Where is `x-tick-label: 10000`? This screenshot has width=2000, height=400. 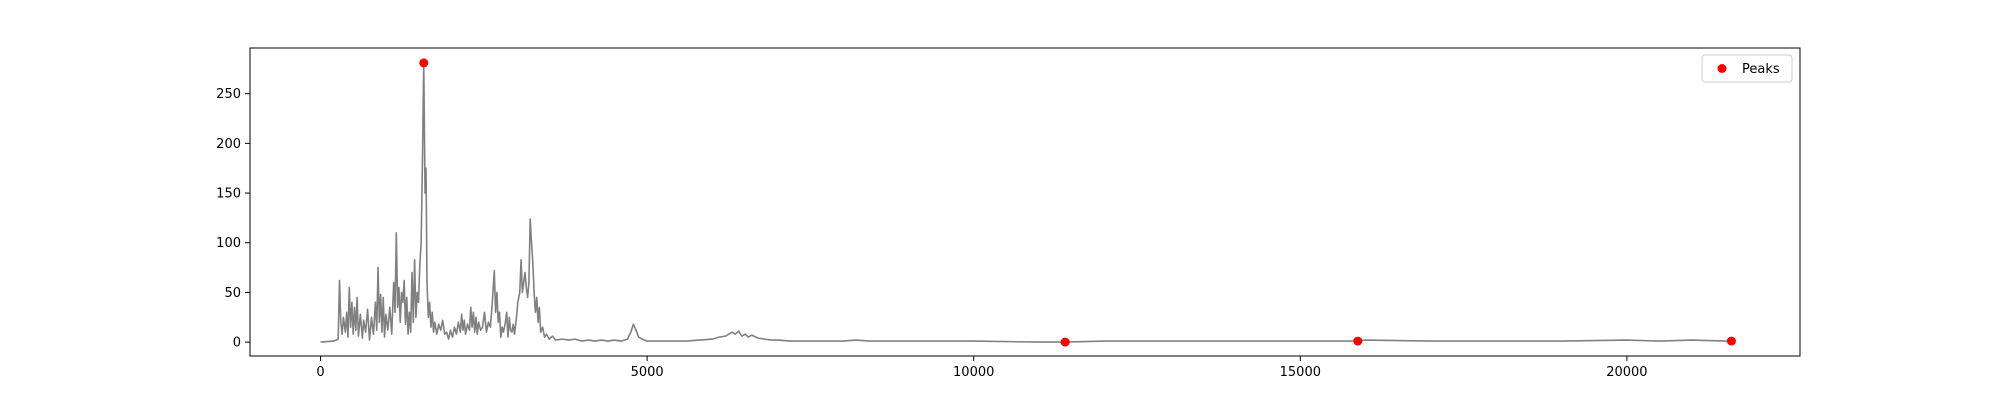
x-tick-label: 10000 is located at coordinates (973, 372).